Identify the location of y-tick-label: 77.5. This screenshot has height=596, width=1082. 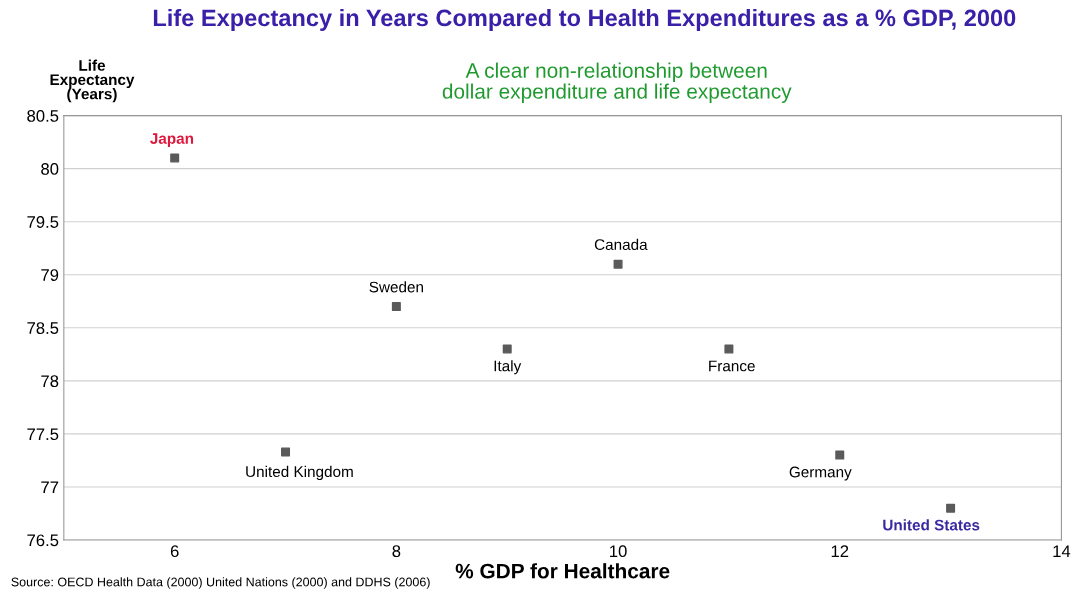
(43, 434).